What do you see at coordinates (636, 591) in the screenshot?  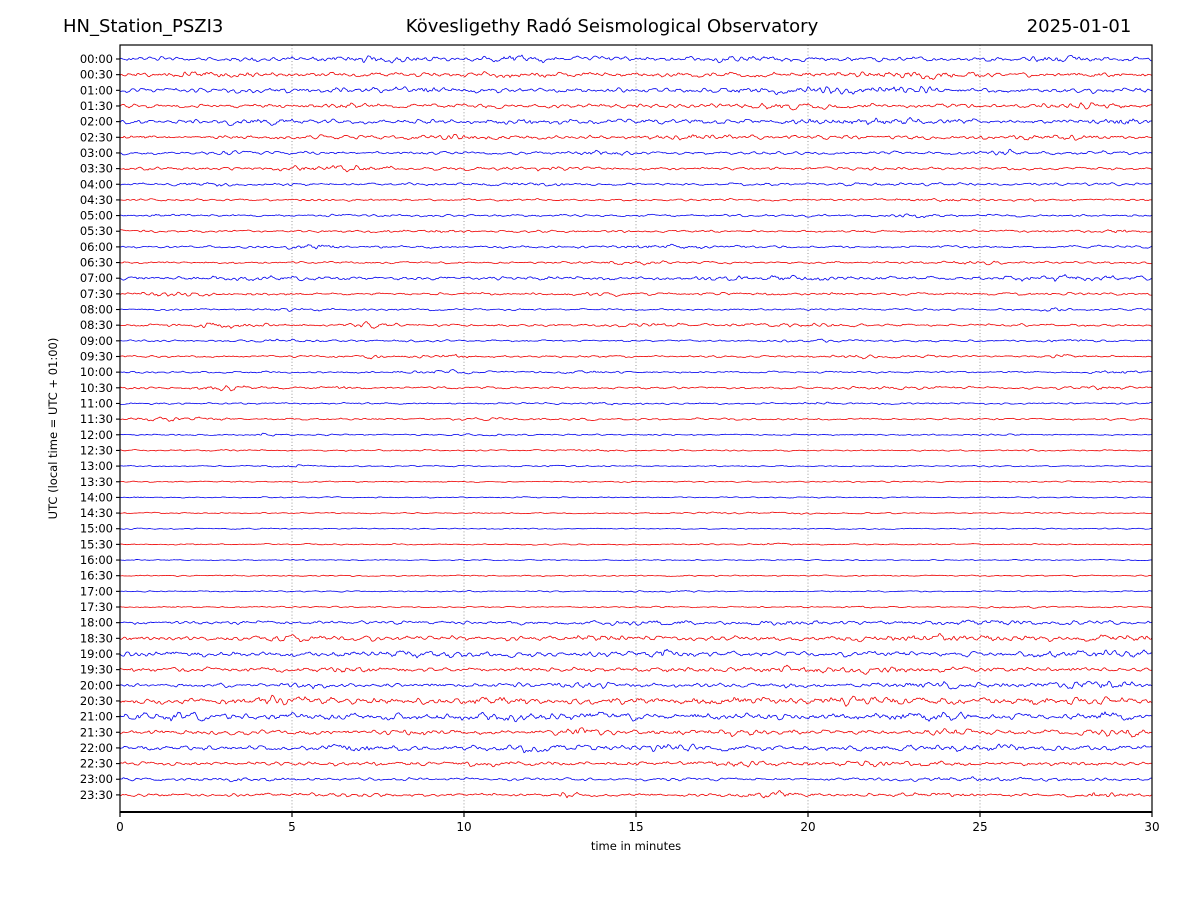 I see `trace-row-17:00` at bounding box center [636, 591].